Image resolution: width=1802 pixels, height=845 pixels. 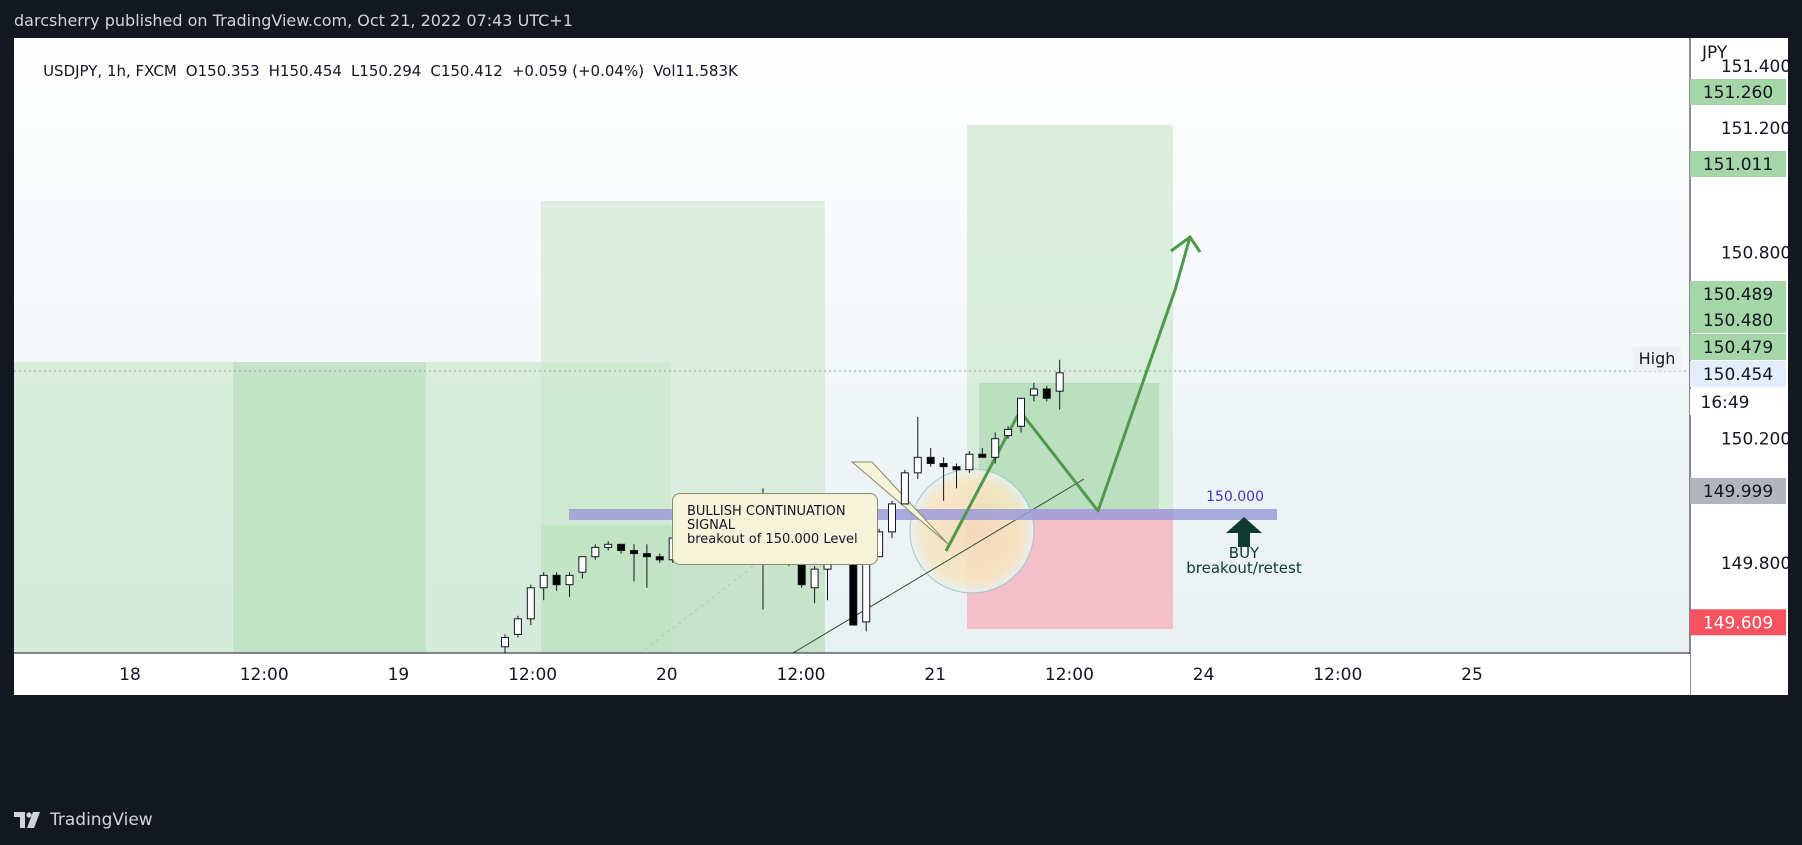 I want to click on high-tag: High, so click(x=1657, y=358).